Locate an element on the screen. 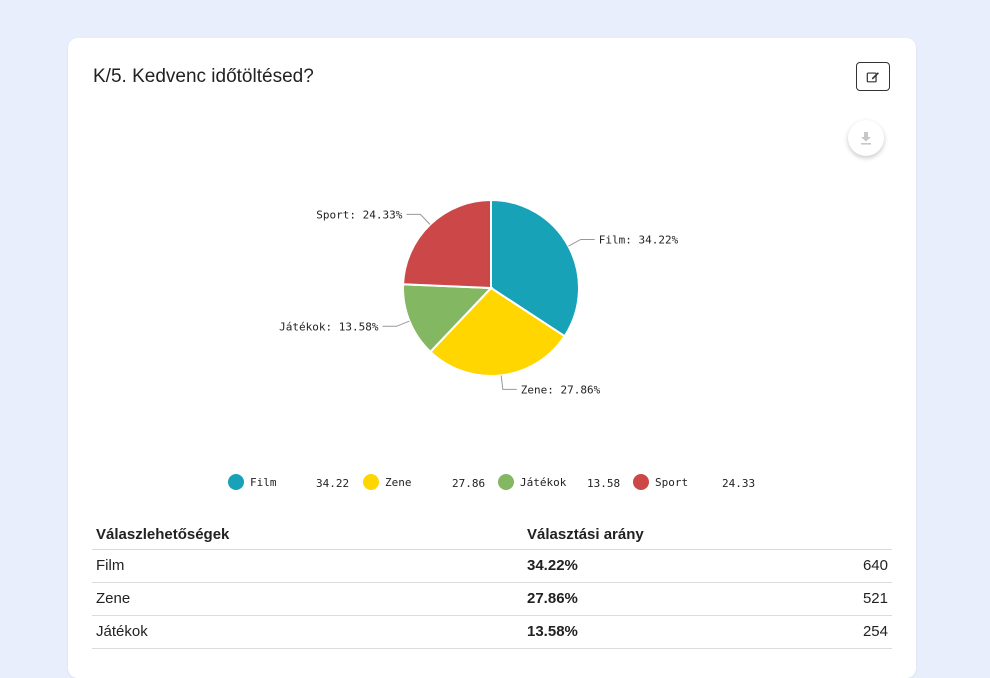 This screenshot has height=678, width=990. slice-label-jatekok: Játékok: 13.58% is located at coordinates (329, 326).